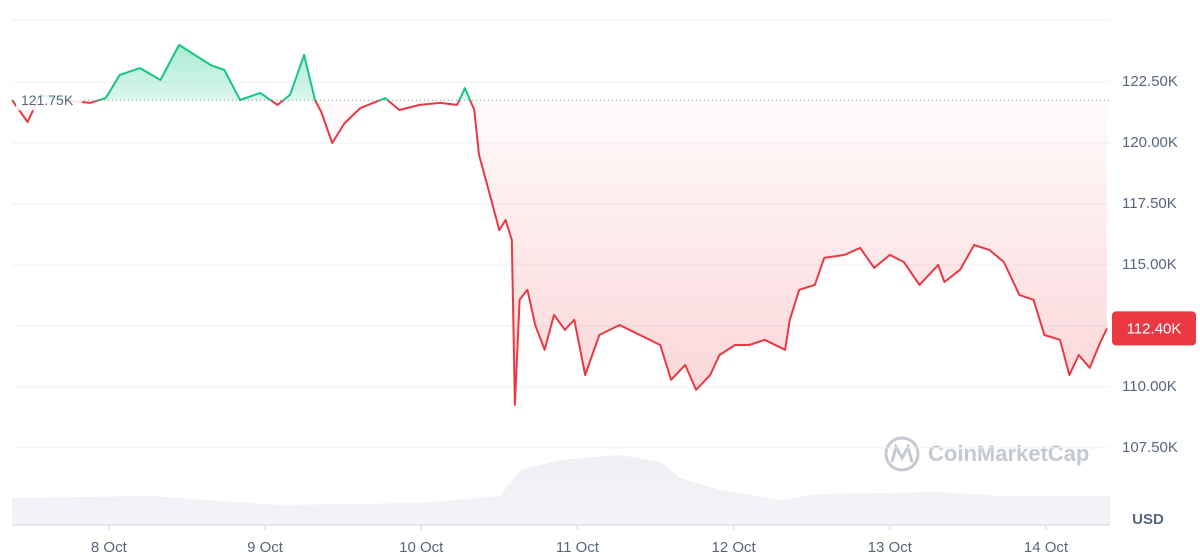 The height and width of the screenshot is (557, 1200). What do you see at coordinates (421, 547) in the screenshot?
I see `x-tick-label: 10 Oct` at bounding box center [421, 547].